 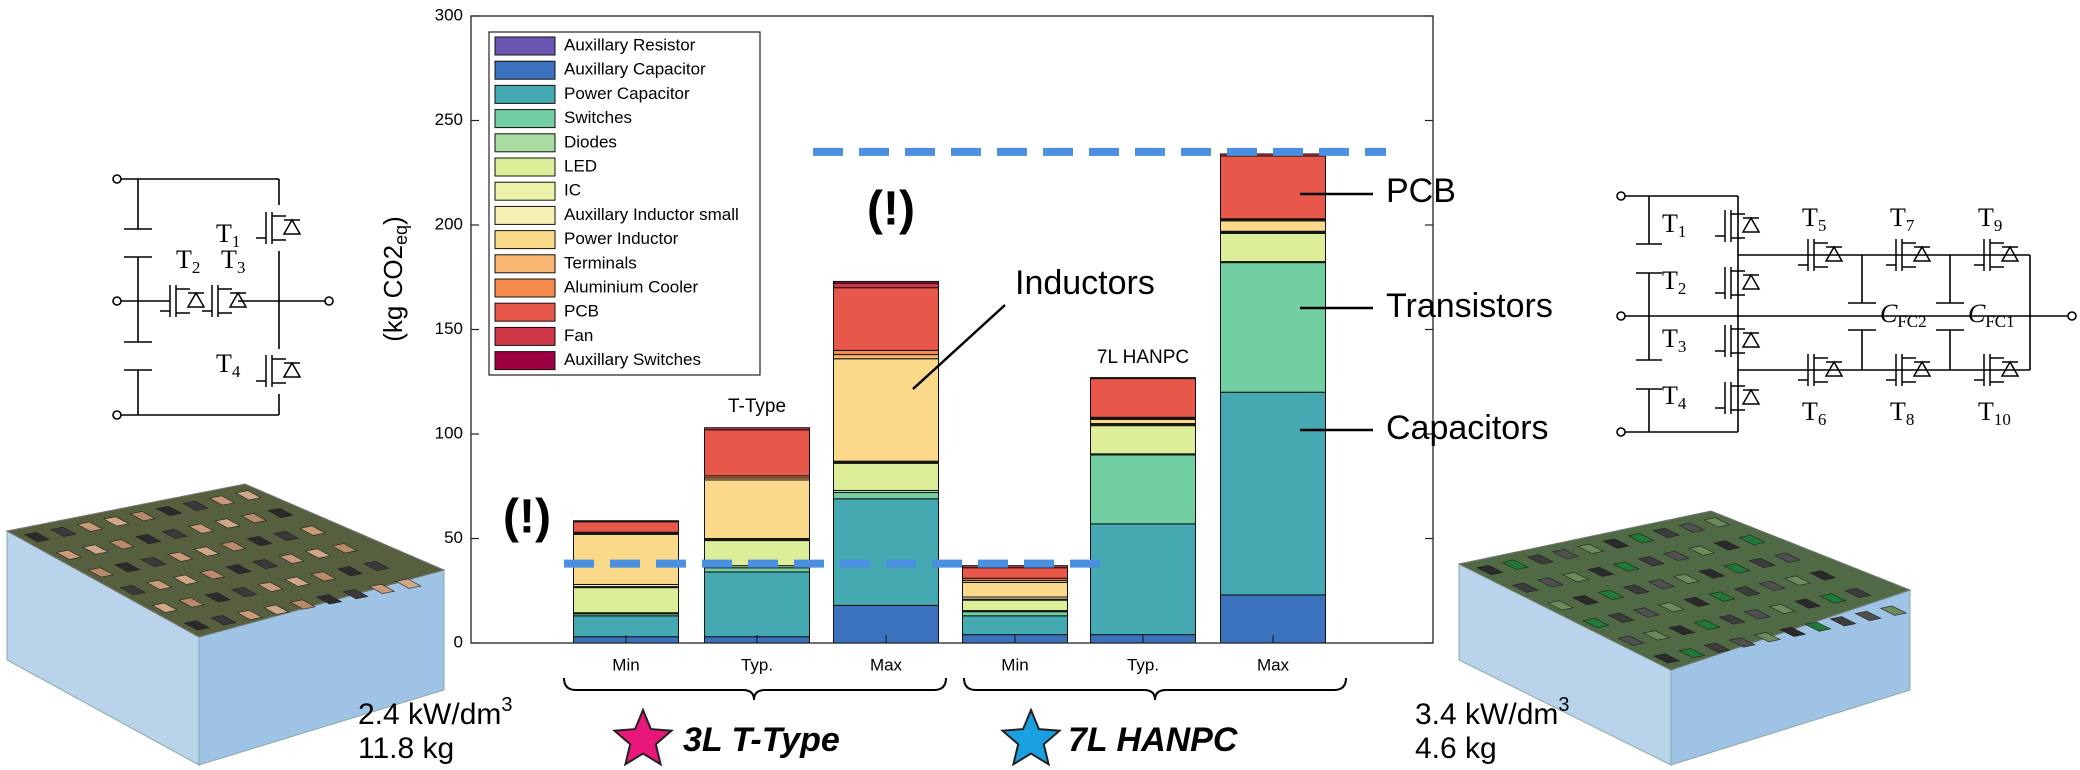 I want to click on circuit-label: T8, so click(x=1902, y=413).